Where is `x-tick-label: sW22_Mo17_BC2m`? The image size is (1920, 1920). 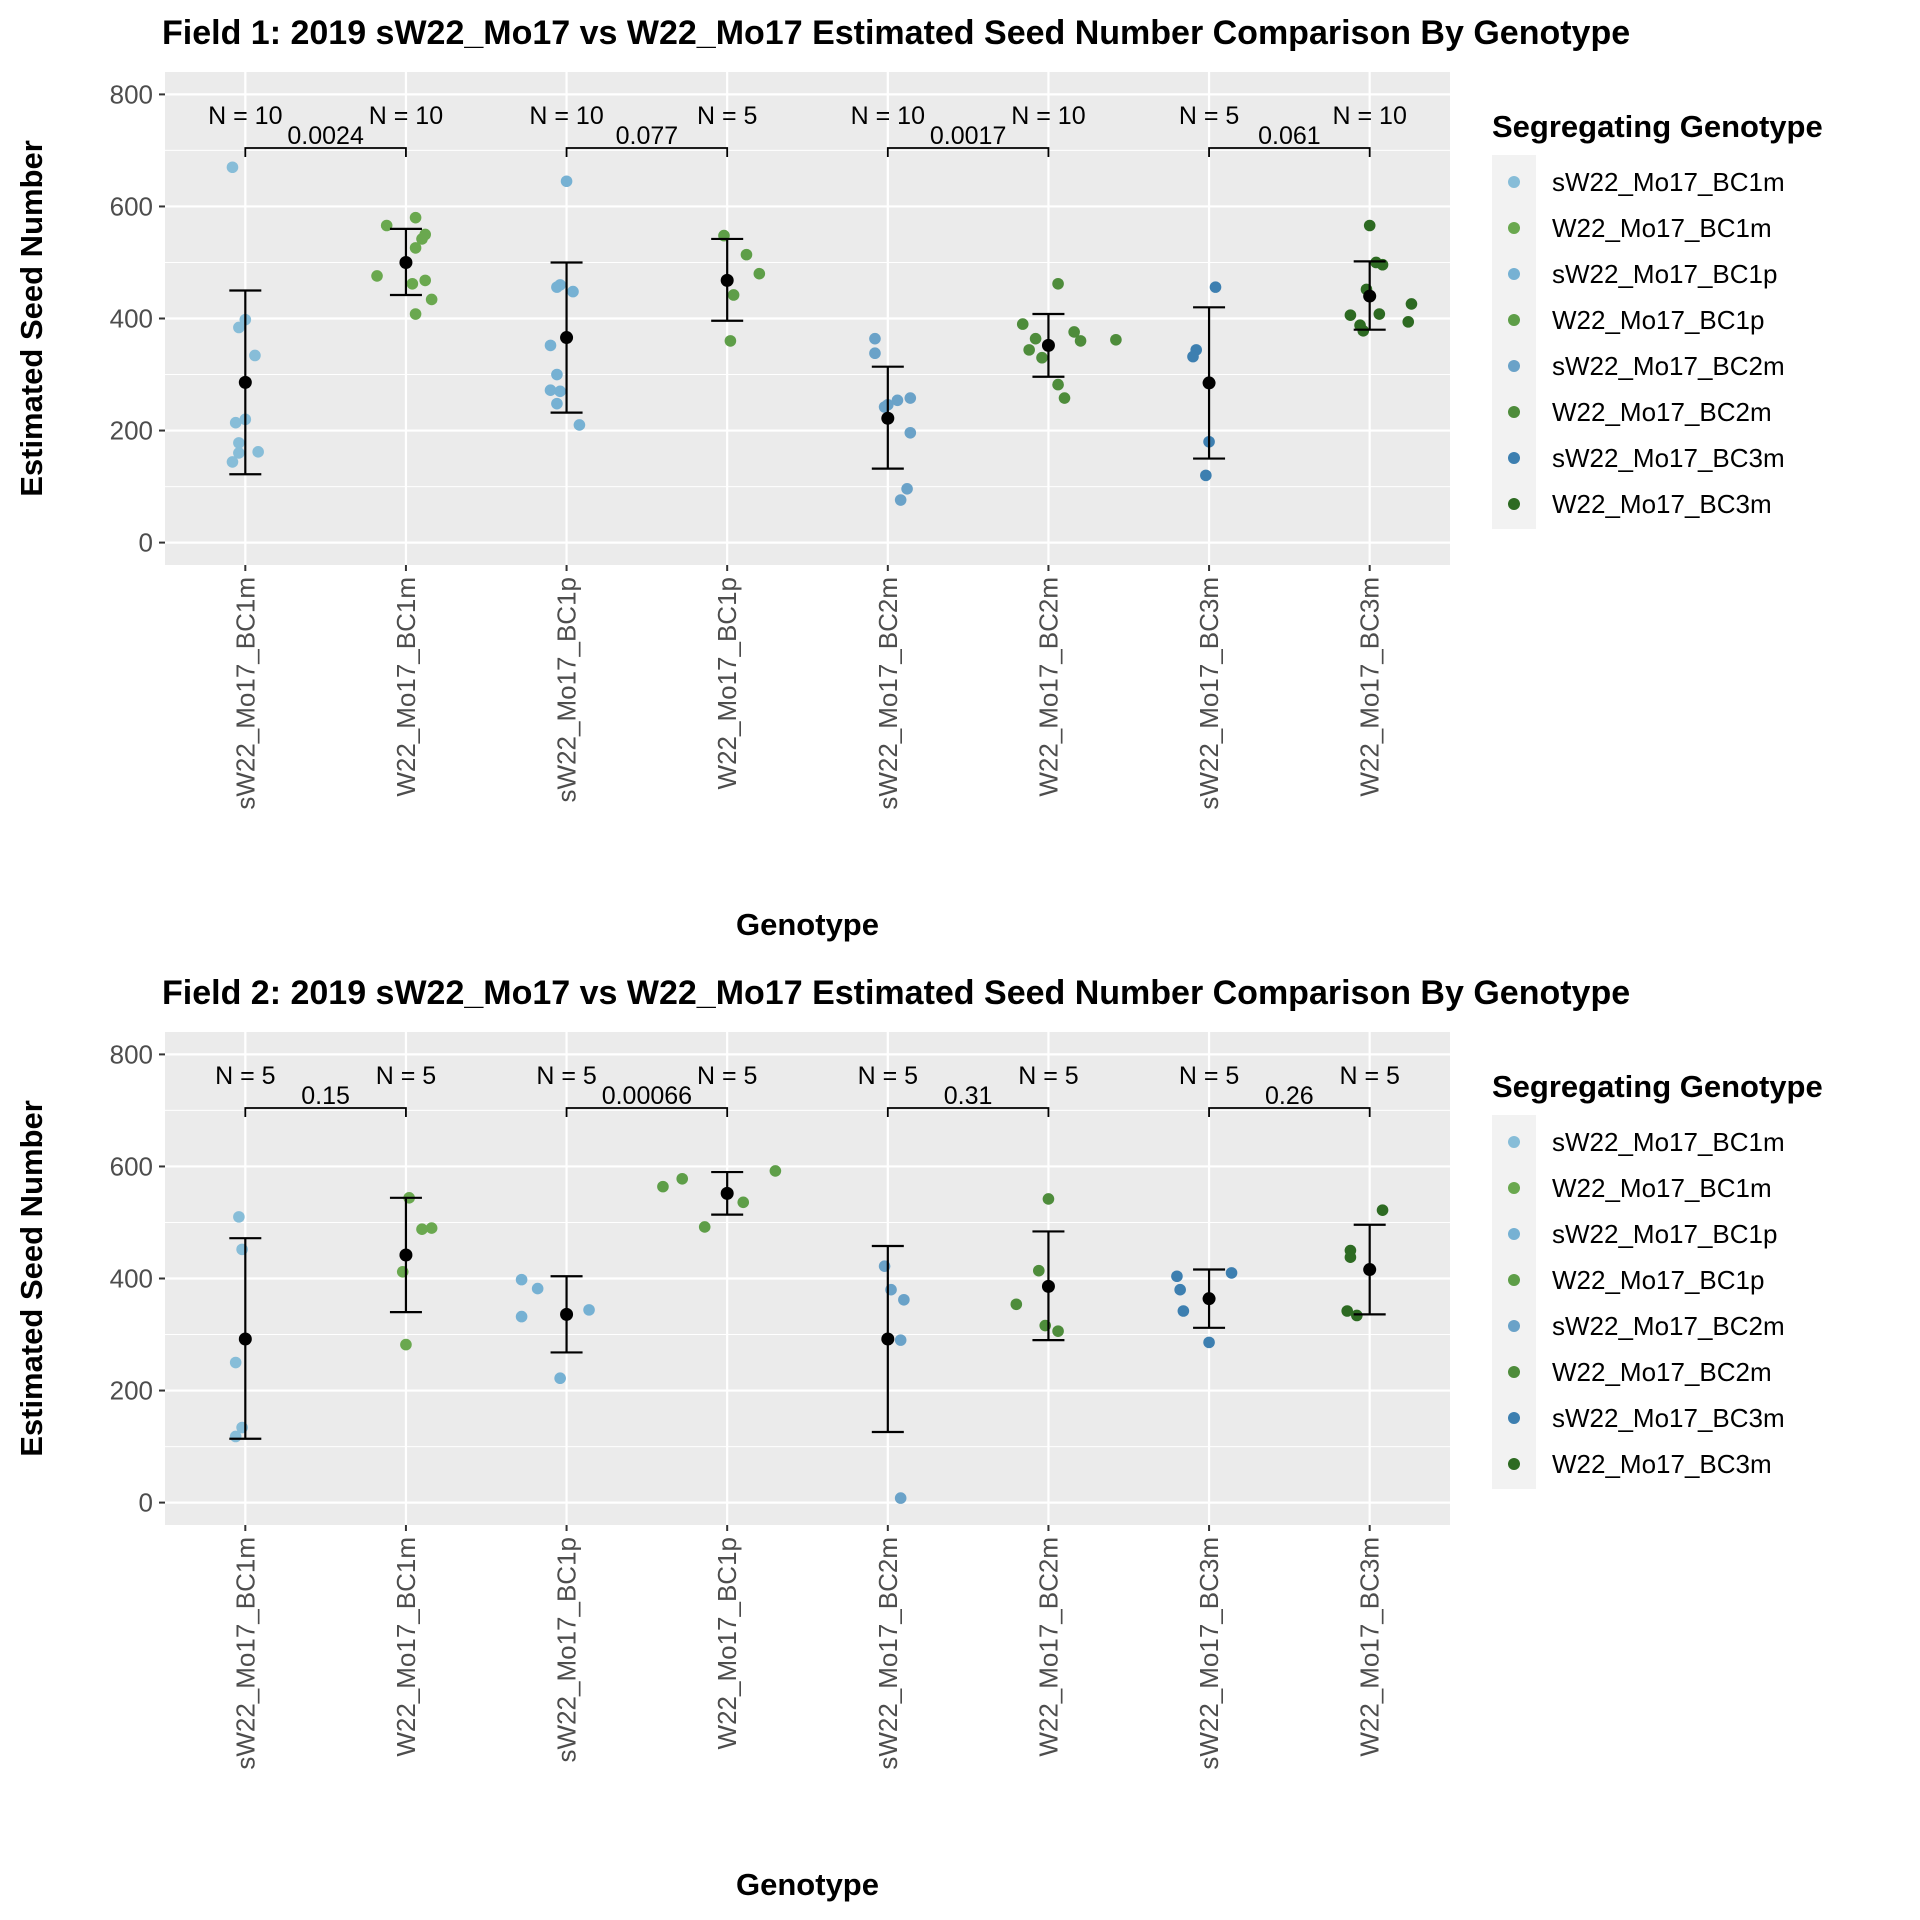
x-tick-label: sW22_Mo17_BC2m is located at coordinates (888, 1653).